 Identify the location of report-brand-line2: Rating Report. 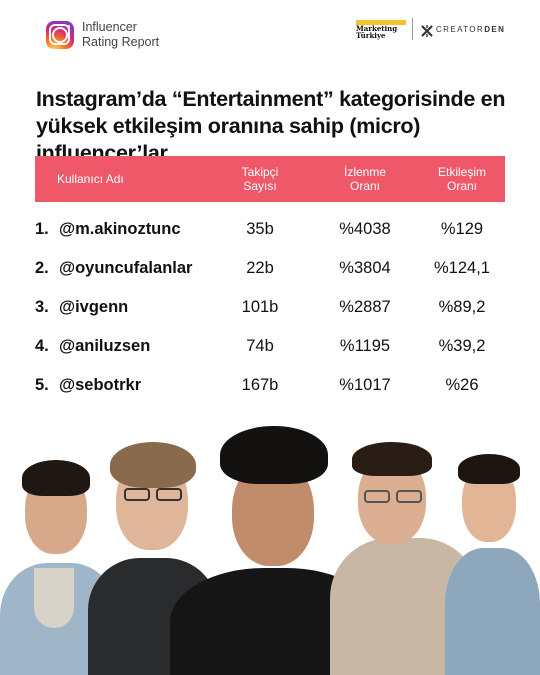
(121, 42).